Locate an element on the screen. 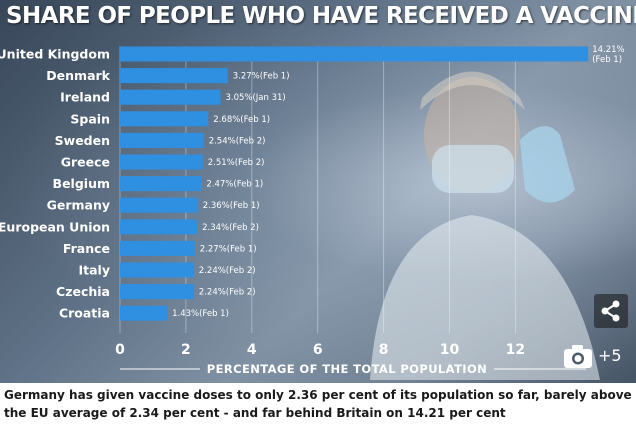 Image resolution: width=636 pixels, height=424 pixels. value-label: 3.27%(Feb 1) is located at coordinates (261, 77).